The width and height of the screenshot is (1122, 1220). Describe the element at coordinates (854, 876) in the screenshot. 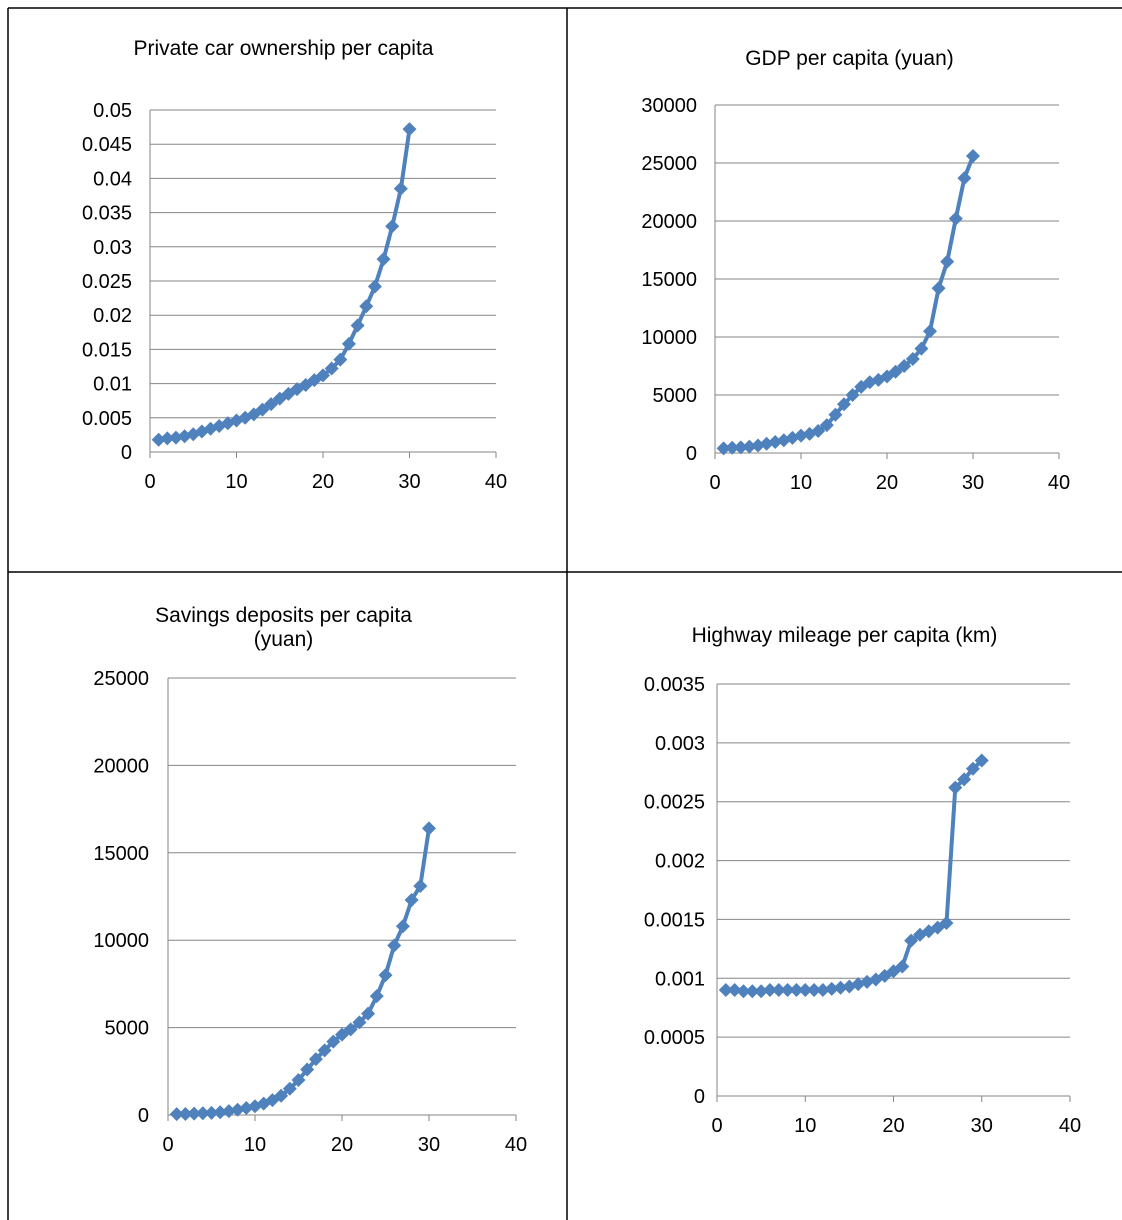

I see `series-line` at that location.